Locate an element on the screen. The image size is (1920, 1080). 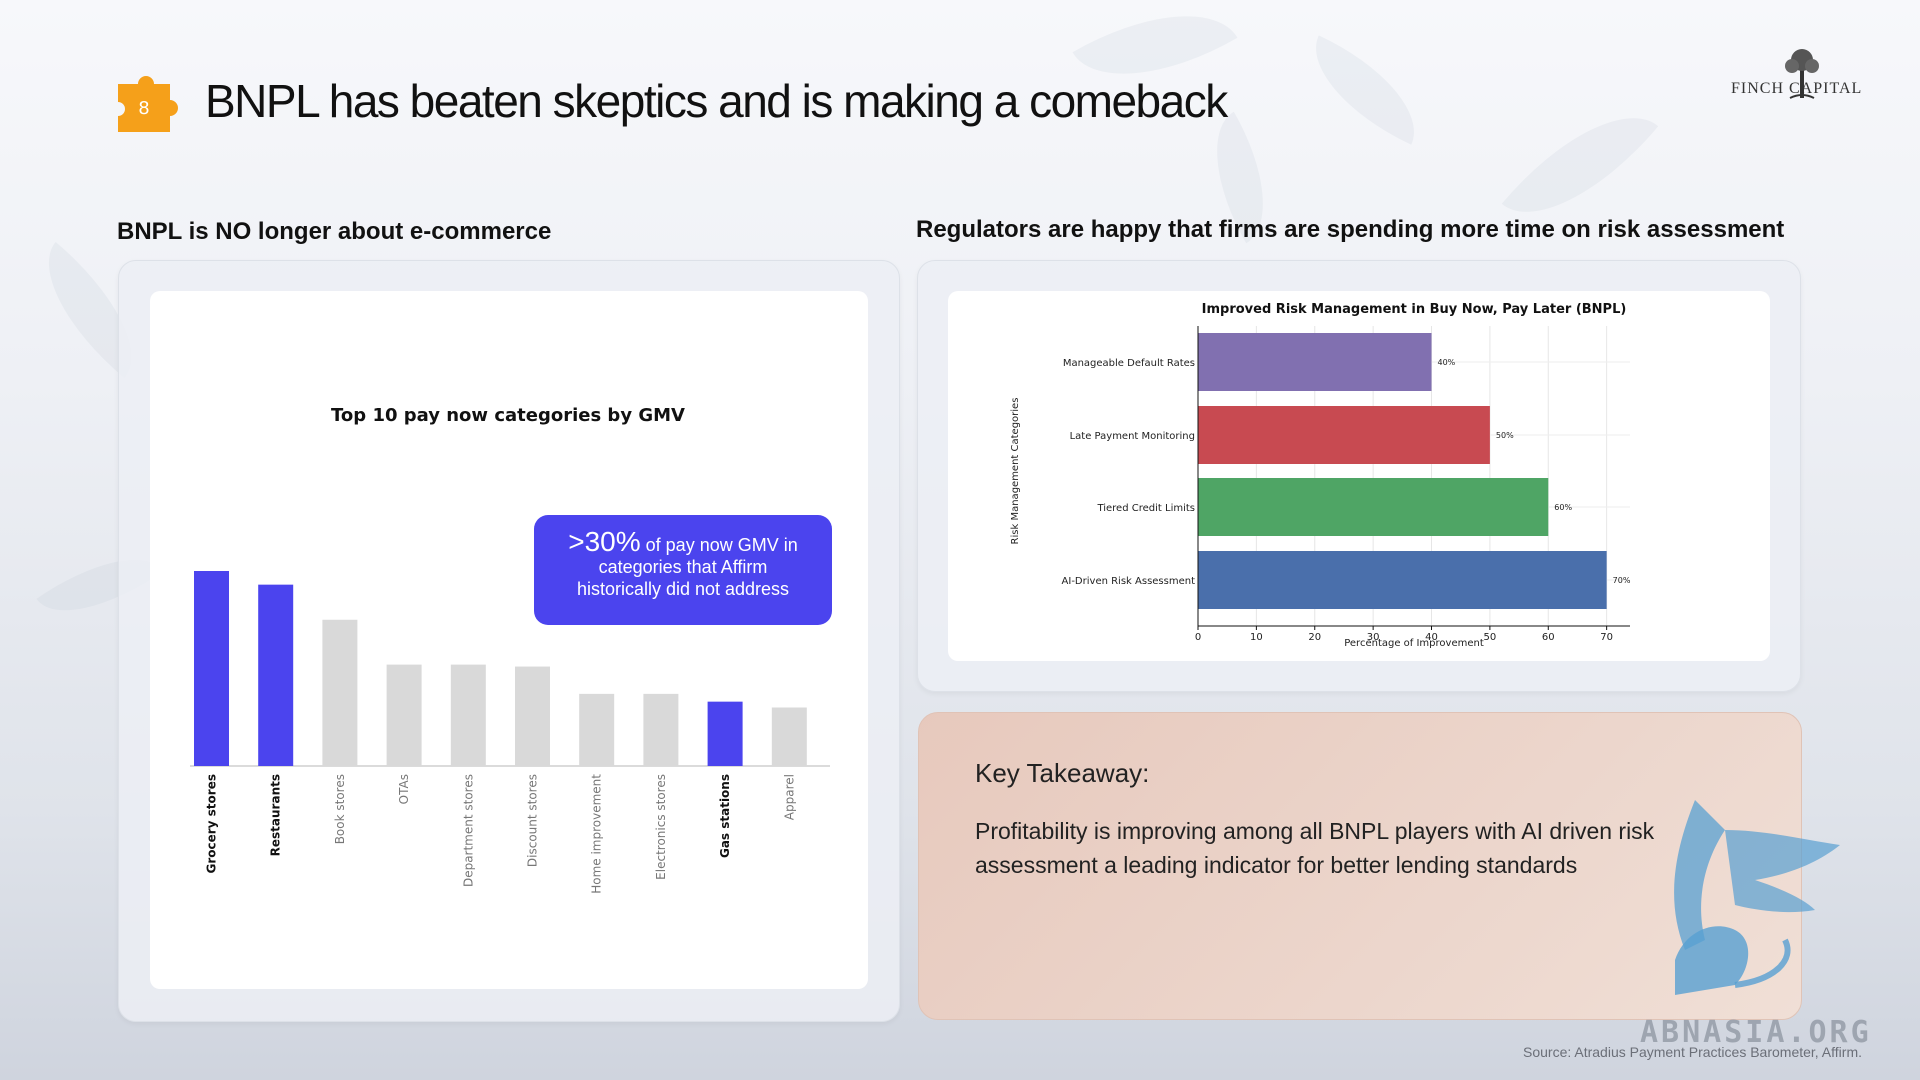
x-tick-label: 40 is located at coordinates (1431, 637).